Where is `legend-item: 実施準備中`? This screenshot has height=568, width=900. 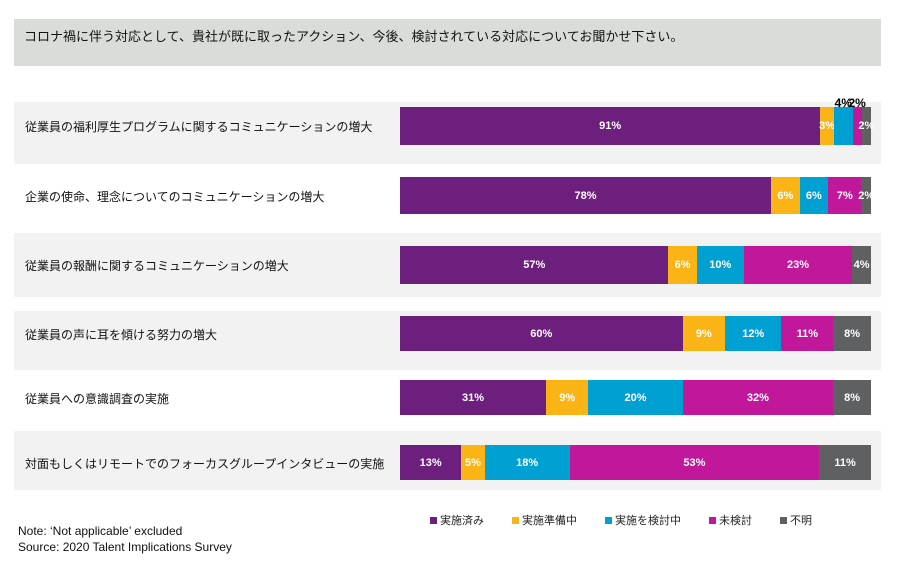 legend-item: 実施準備中 is located at coordinates (544, 520).